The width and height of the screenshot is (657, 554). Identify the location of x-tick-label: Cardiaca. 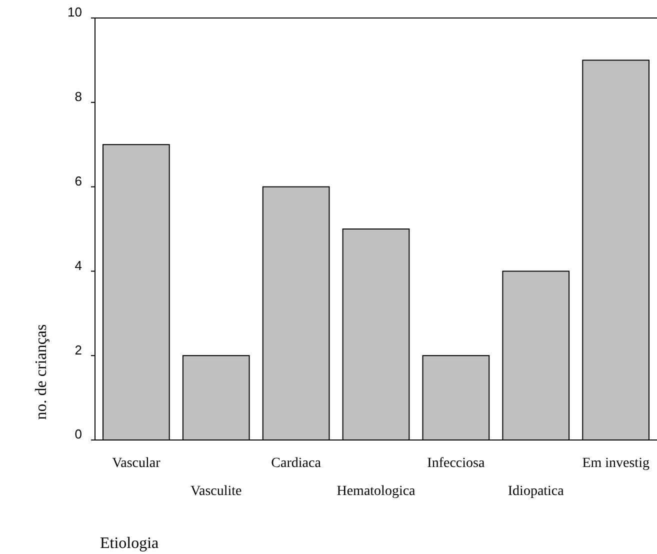
(296, 463).